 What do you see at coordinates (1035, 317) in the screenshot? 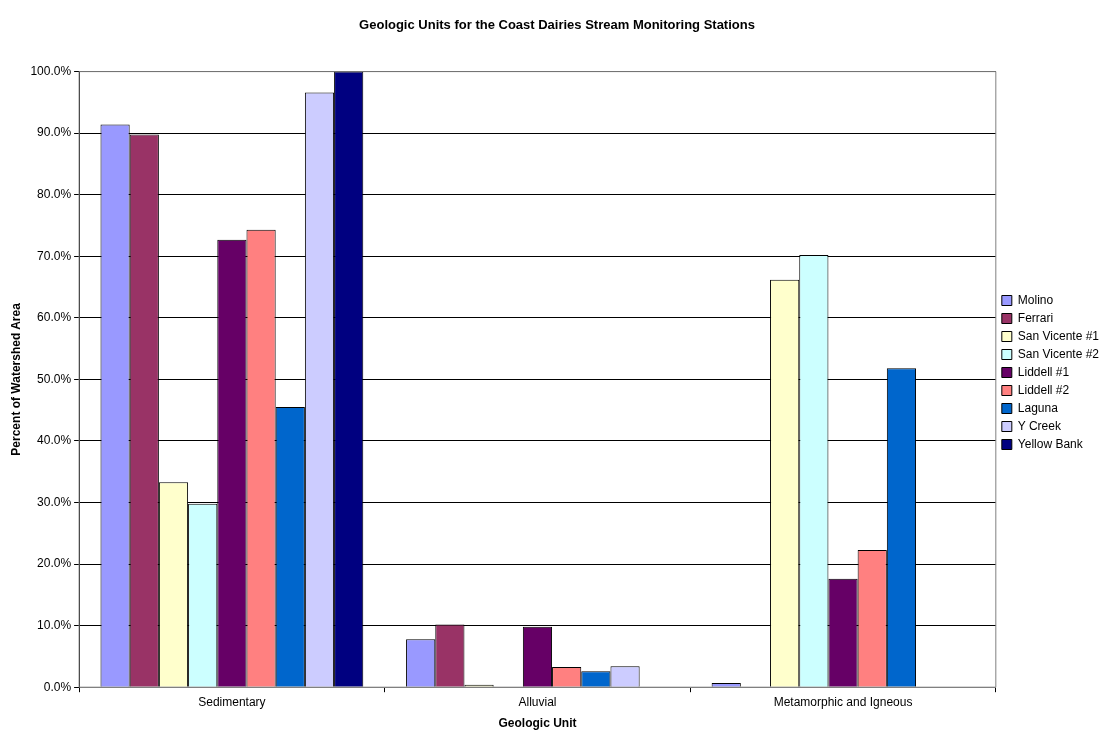
I see `legend-label: Ferrari` at bounding box center [1035, 317].